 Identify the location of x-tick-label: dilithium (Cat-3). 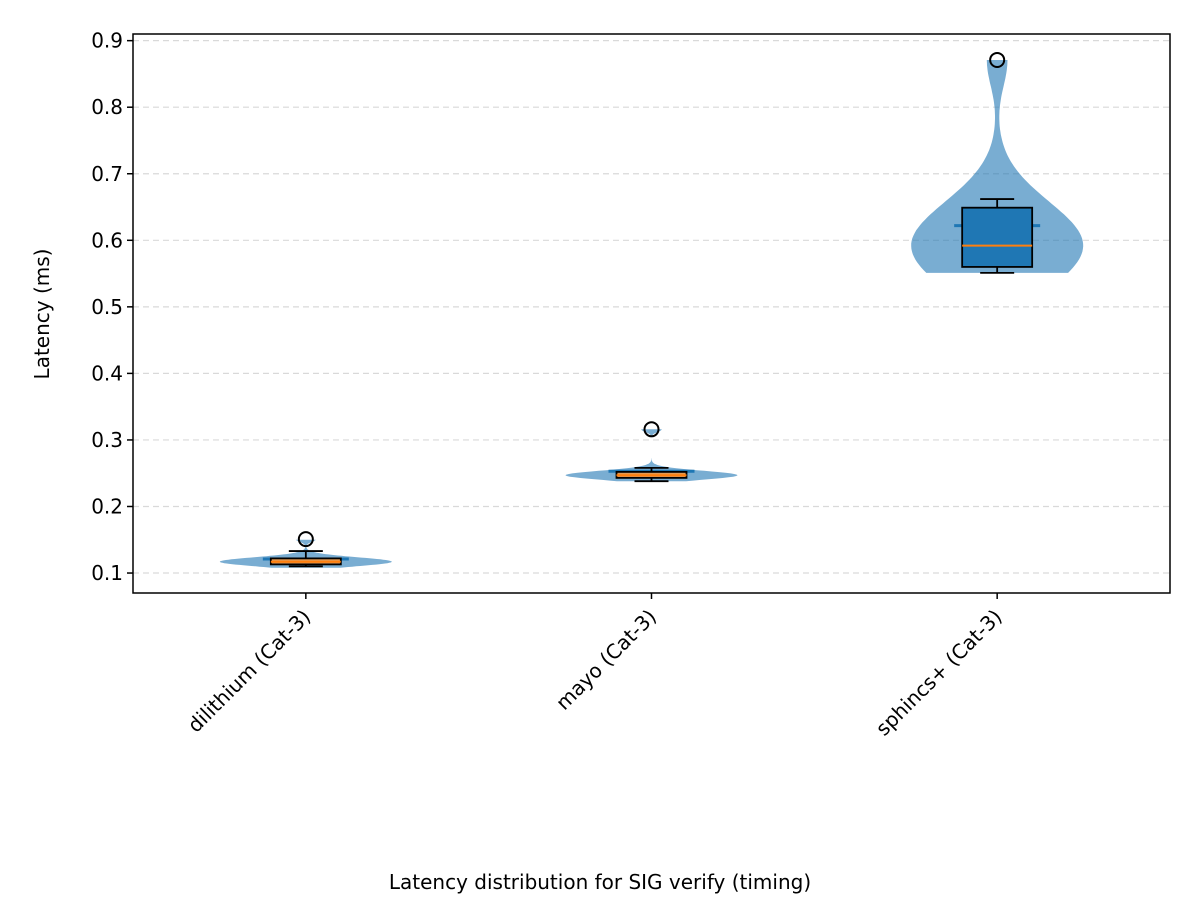
(249, 671).